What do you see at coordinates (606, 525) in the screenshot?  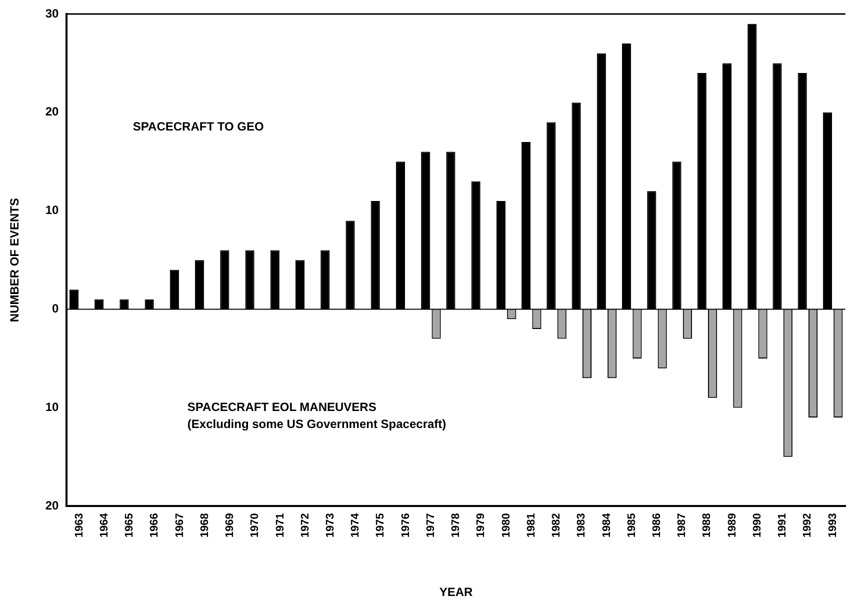 I see `x-tick-label: 1984` at bounding box center [606, 525].